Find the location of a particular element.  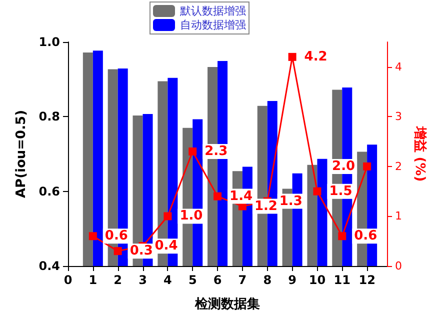

y-tick-label: 0.4 is located at coordinates (49, 266).